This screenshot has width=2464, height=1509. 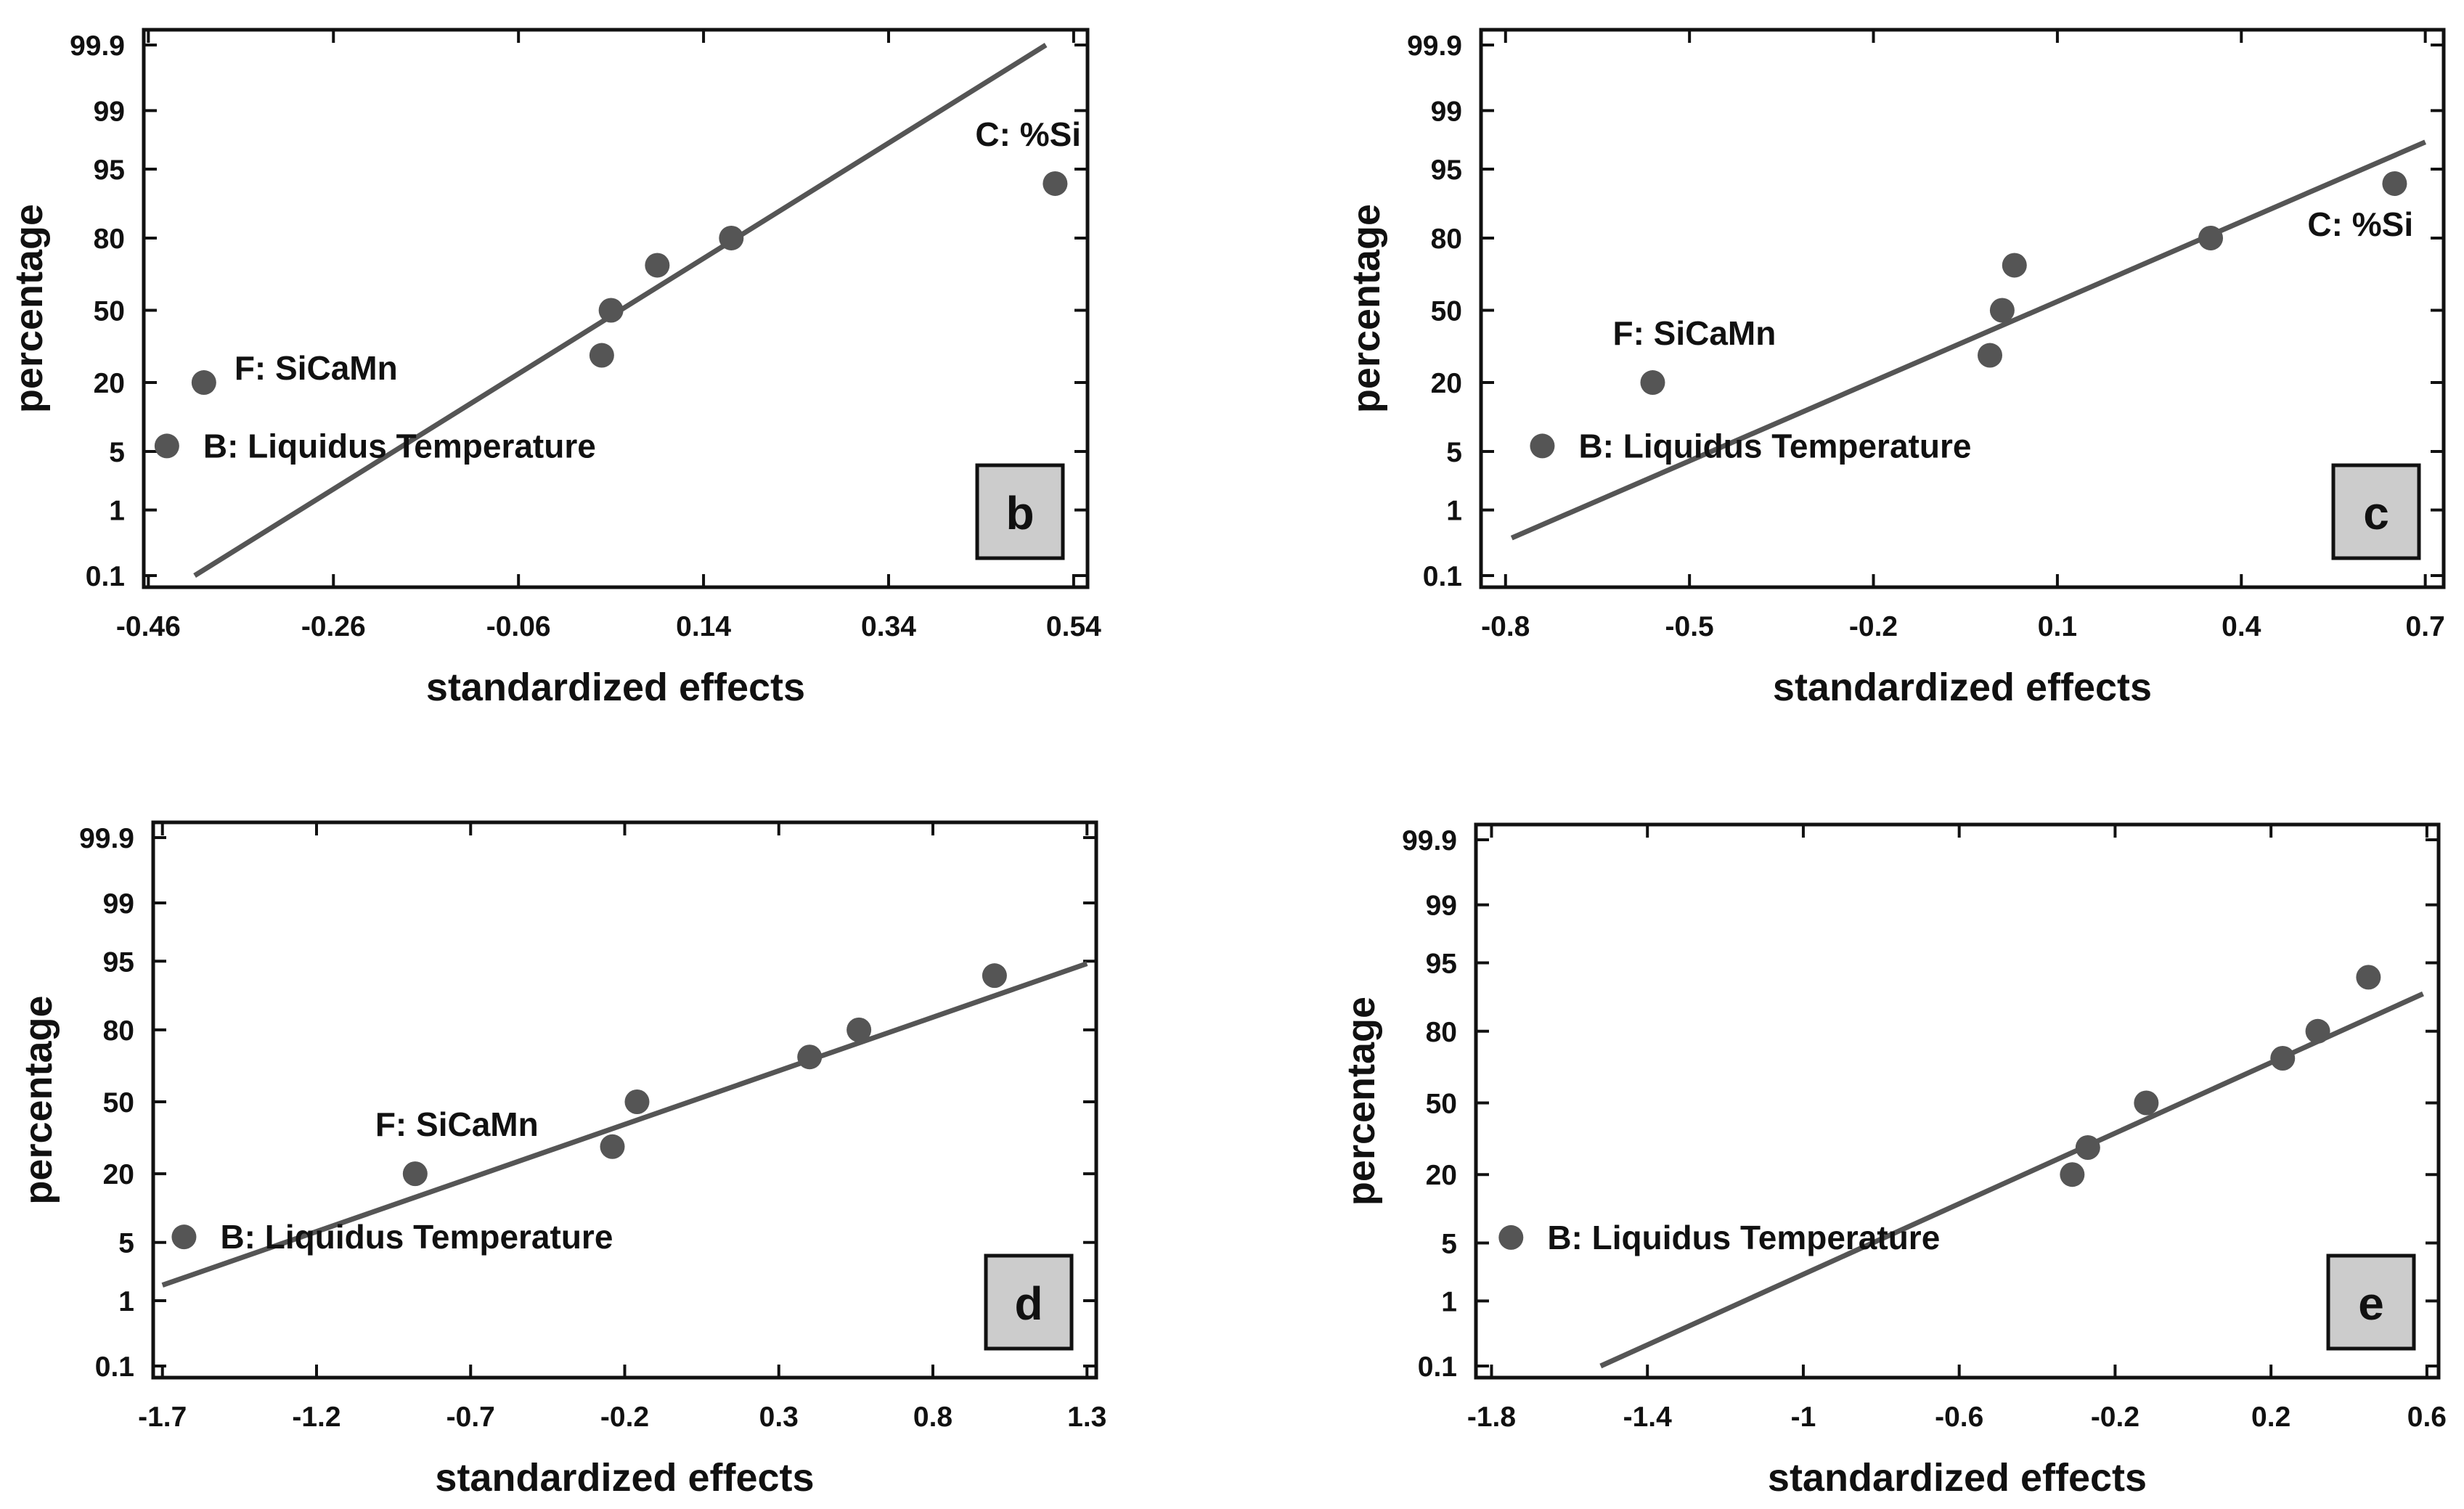 I want to click on x-tick-label: 0.8, so click(x=932, y=1417).